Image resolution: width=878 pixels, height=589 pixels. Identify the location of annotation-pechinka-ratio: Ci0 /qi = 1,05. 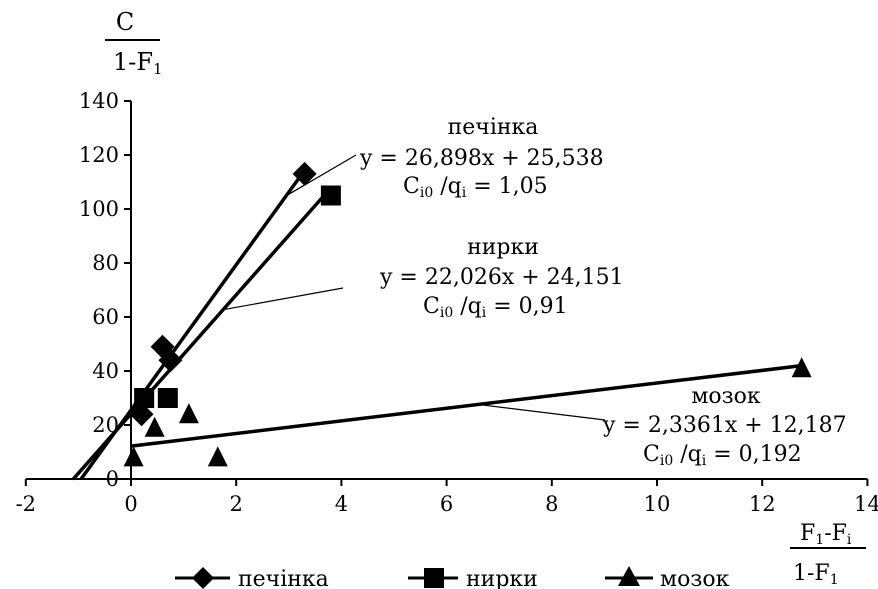
(475, 187).